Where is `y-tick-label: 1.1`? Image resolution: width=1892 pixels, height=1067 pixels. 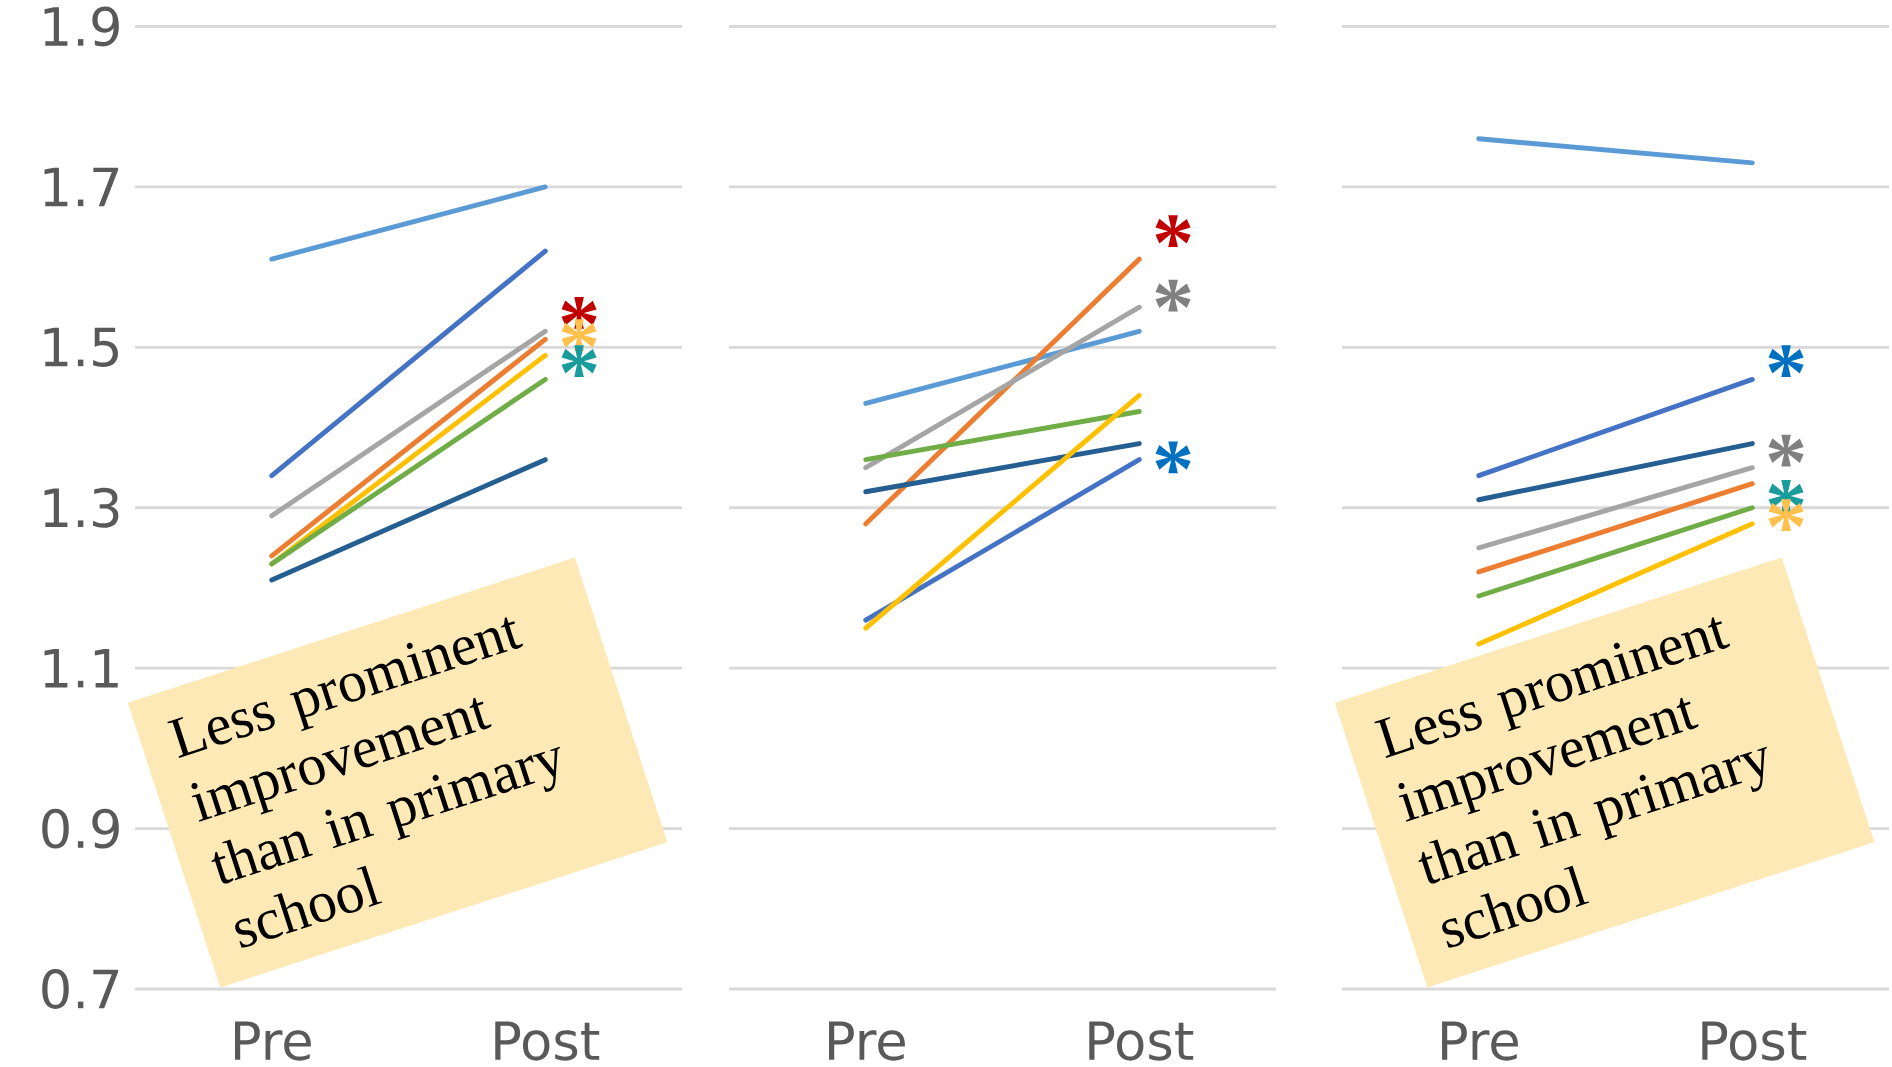
y-tick-label: 1.1 is located at coordinates (81, 668).